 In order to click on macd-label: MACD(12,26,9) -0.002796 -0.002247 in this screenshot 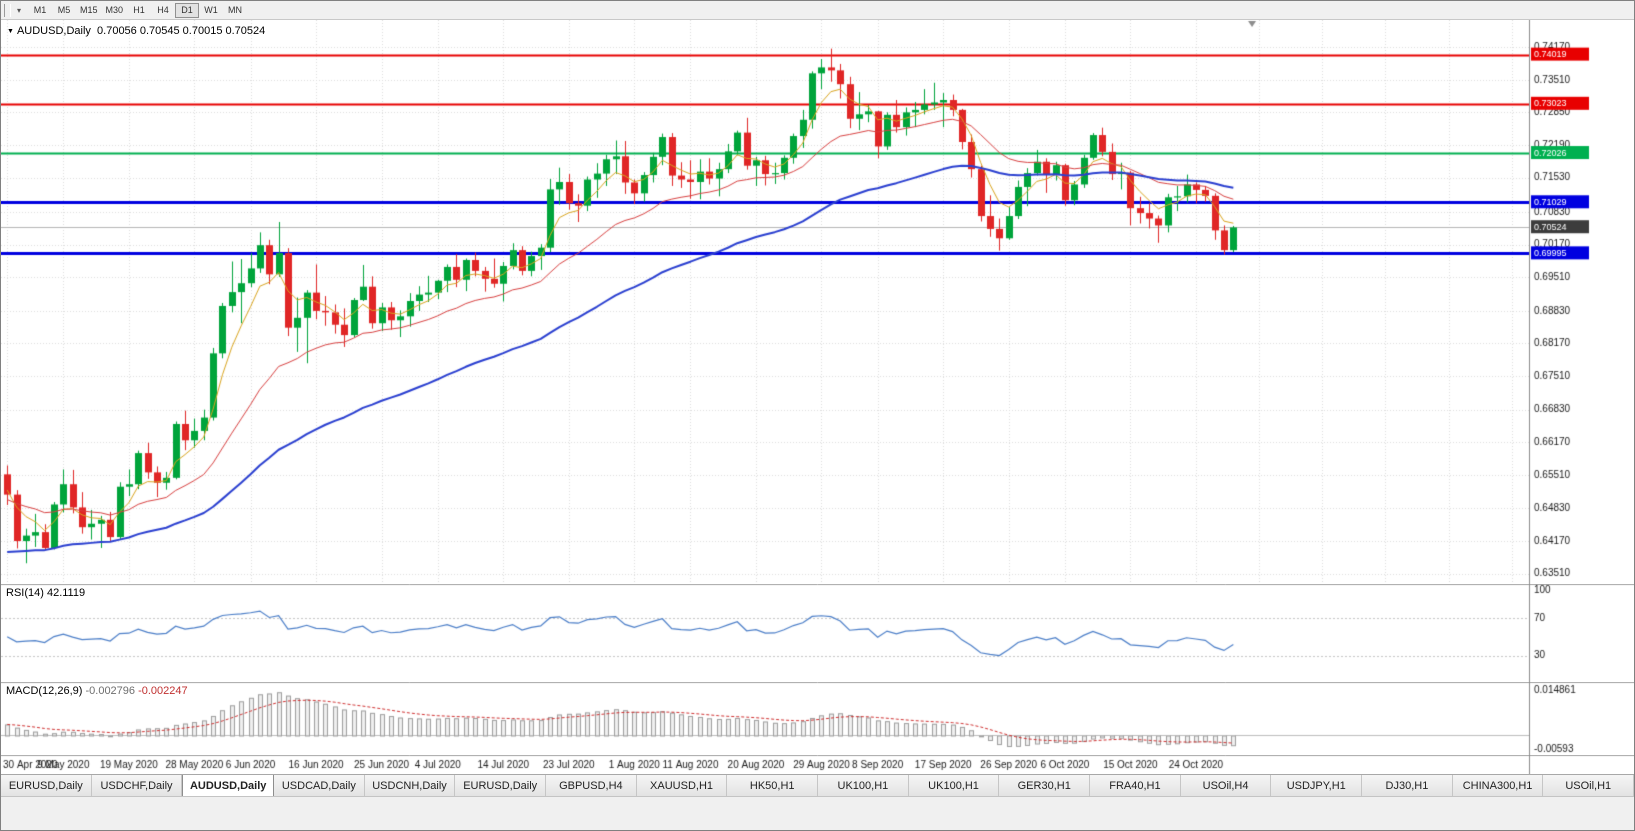, I will do `click(97, 691)`.